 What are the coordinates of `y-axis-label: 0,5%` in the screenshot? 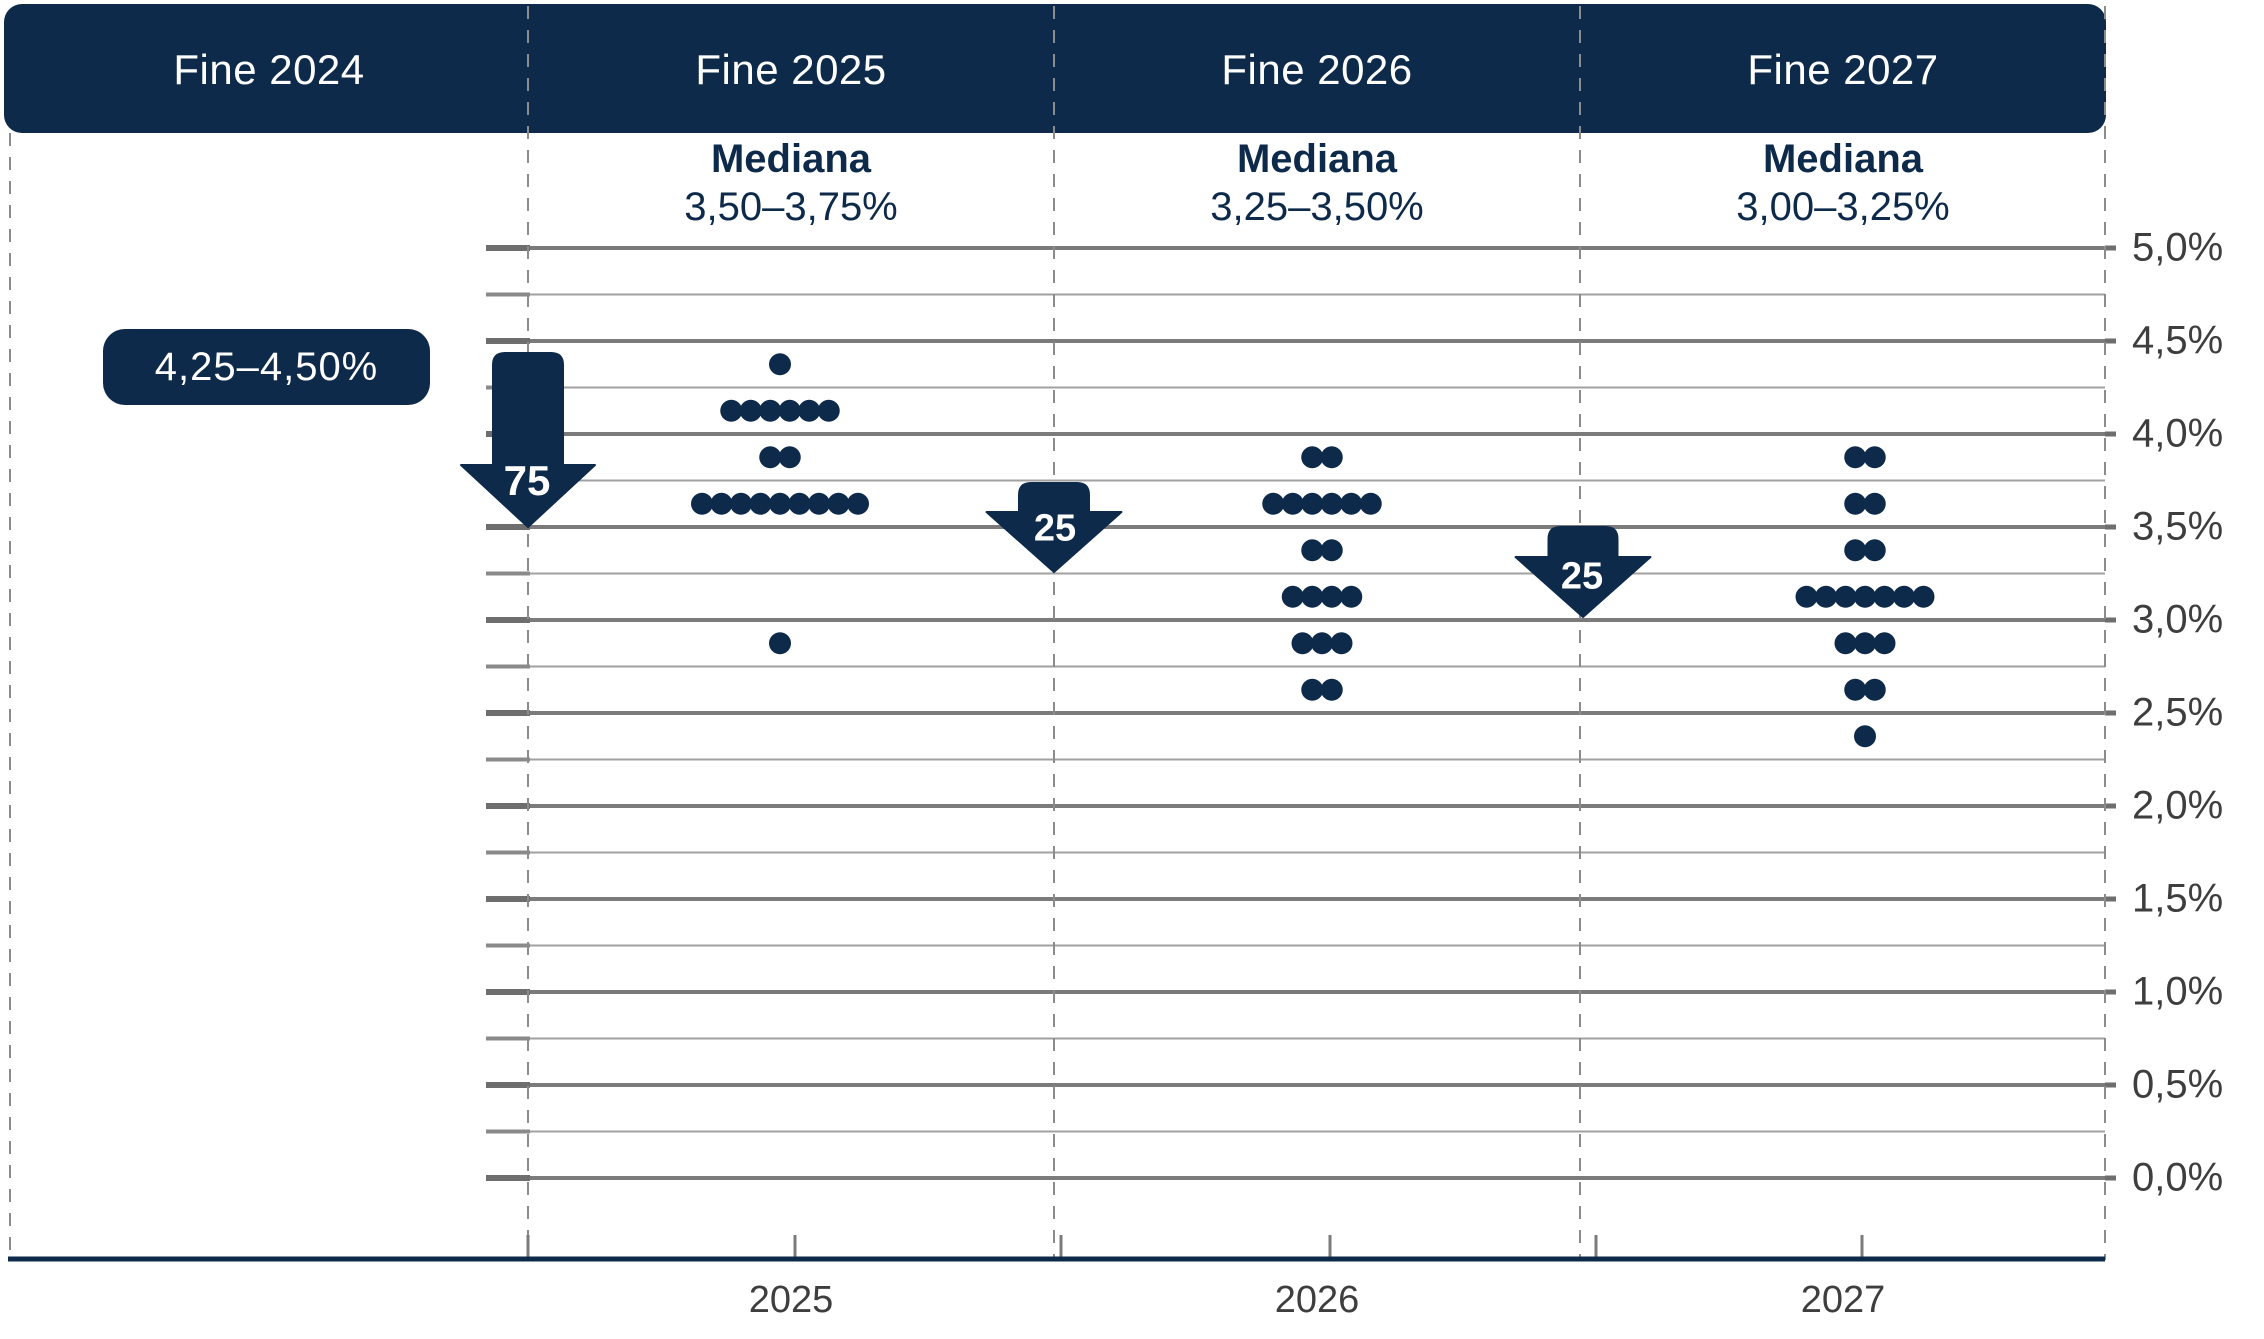 It's located at (2178, 1084).